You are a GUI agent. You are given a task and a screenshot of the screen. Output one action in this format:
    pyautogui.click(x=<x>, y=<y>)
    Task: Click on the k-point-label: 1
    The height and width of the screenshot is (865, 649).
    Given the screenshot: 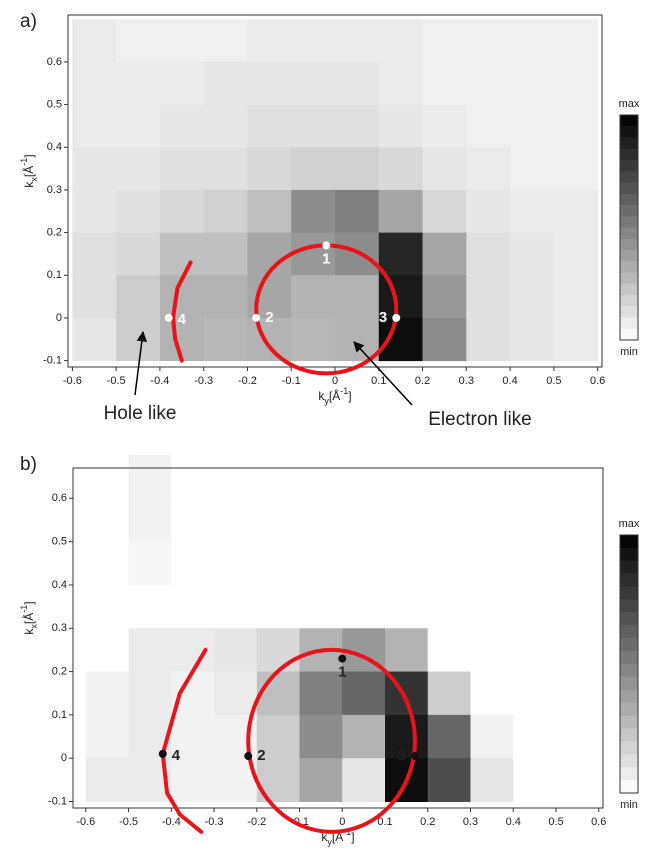 What is the action you would take?
    pyautogui.click(x=342, y=672)
    